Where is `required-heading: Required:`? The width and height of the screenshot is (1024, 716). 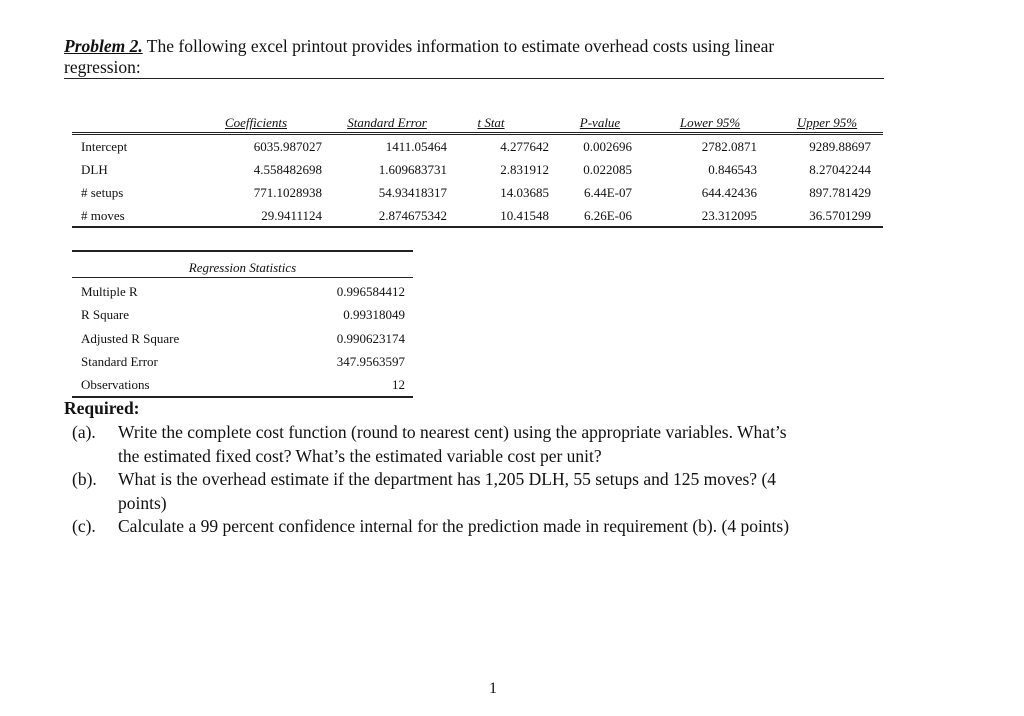 required-heading: Required: is located at coordinates (102, 408).